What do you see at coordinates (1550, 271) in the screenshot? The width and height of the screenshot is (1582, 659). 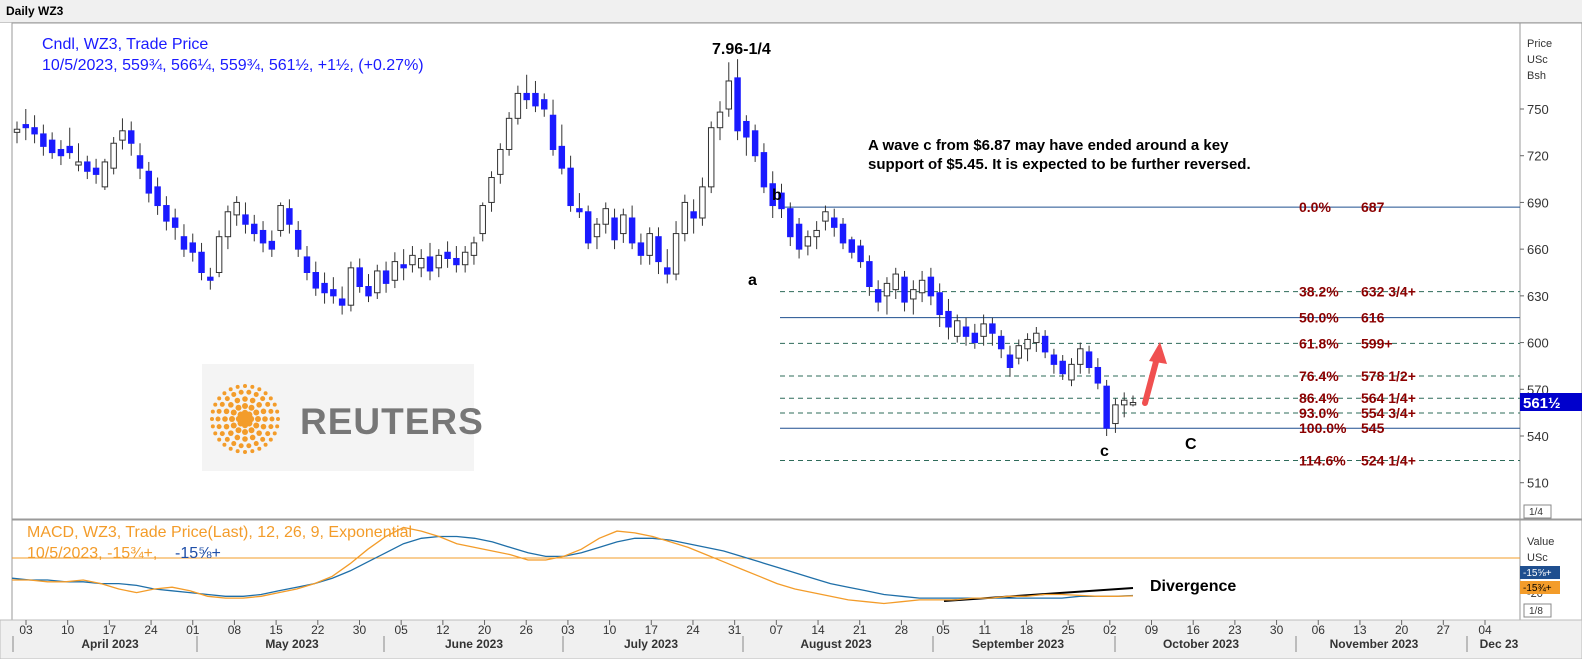 I see `price-axis` at bounding box center [1550, 271].